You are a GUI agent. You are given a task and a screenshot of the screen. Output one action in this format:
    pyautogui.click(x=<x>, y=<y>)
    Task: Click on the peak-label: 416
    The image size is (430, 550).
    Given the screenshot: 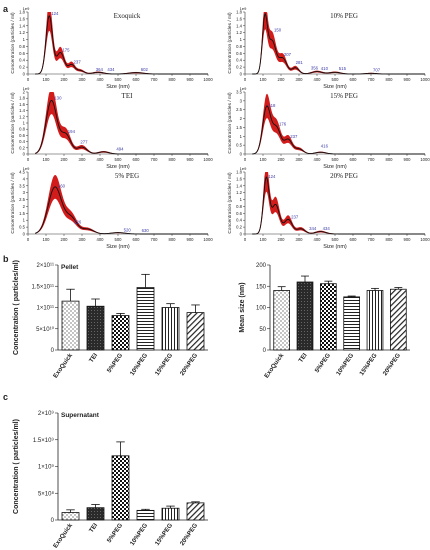 What is the action you would take?
    pyautogui.click(x=325, y=146)
    